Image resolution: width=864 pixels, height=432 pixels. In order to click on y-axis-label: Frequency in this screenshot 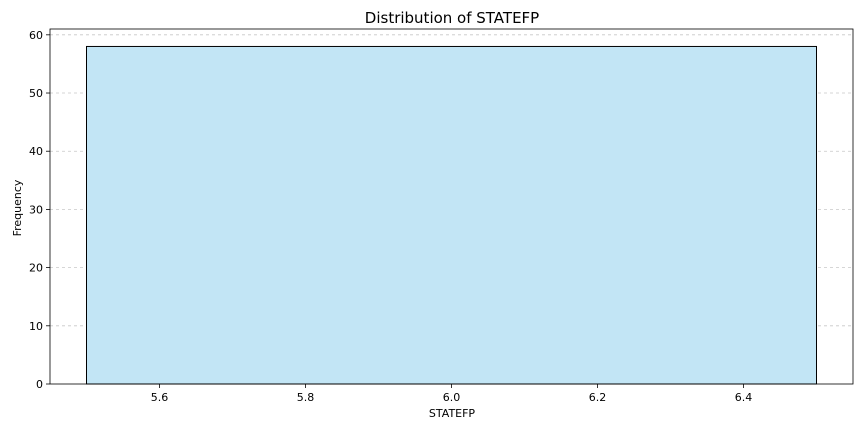, I will do `click(17, 207)`.